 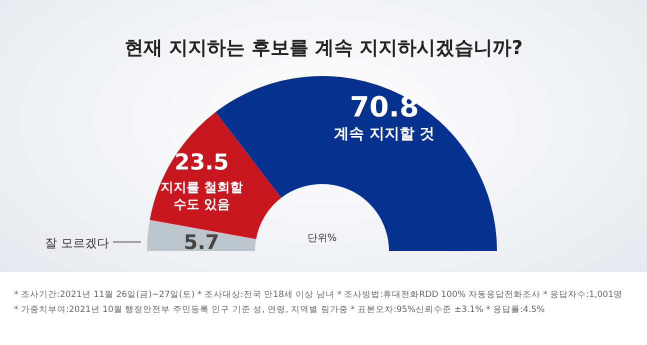 What do you see at coordinates (201, 163) in the screenshot?
I see `data-label: 23.5` at bounding box center [201, 163].